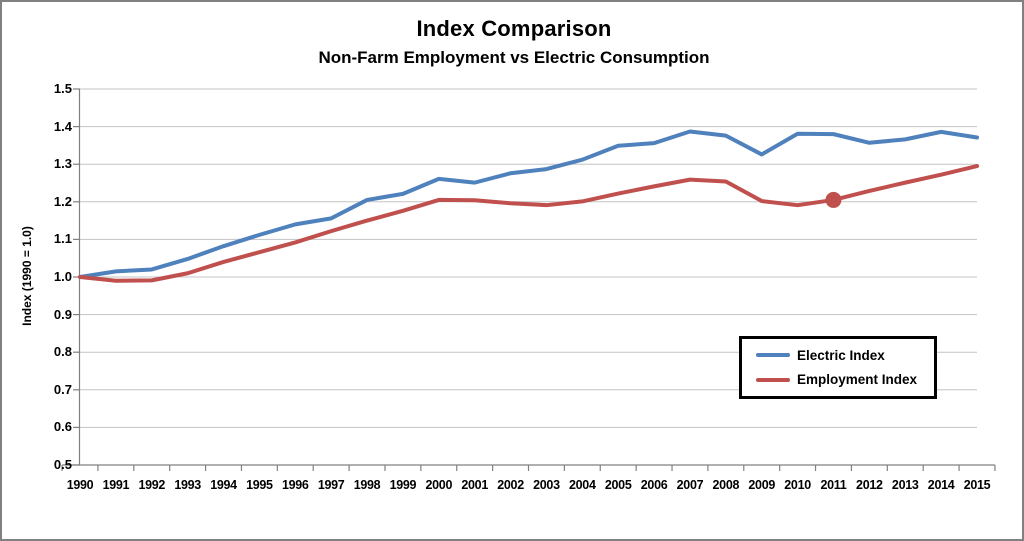 The width and height of the screenshot is (1024, 541). What do you see at coordinates (439, 485) in the screenshot?
I see `x-tick-label: 2000` at bounding box center [439, 485].